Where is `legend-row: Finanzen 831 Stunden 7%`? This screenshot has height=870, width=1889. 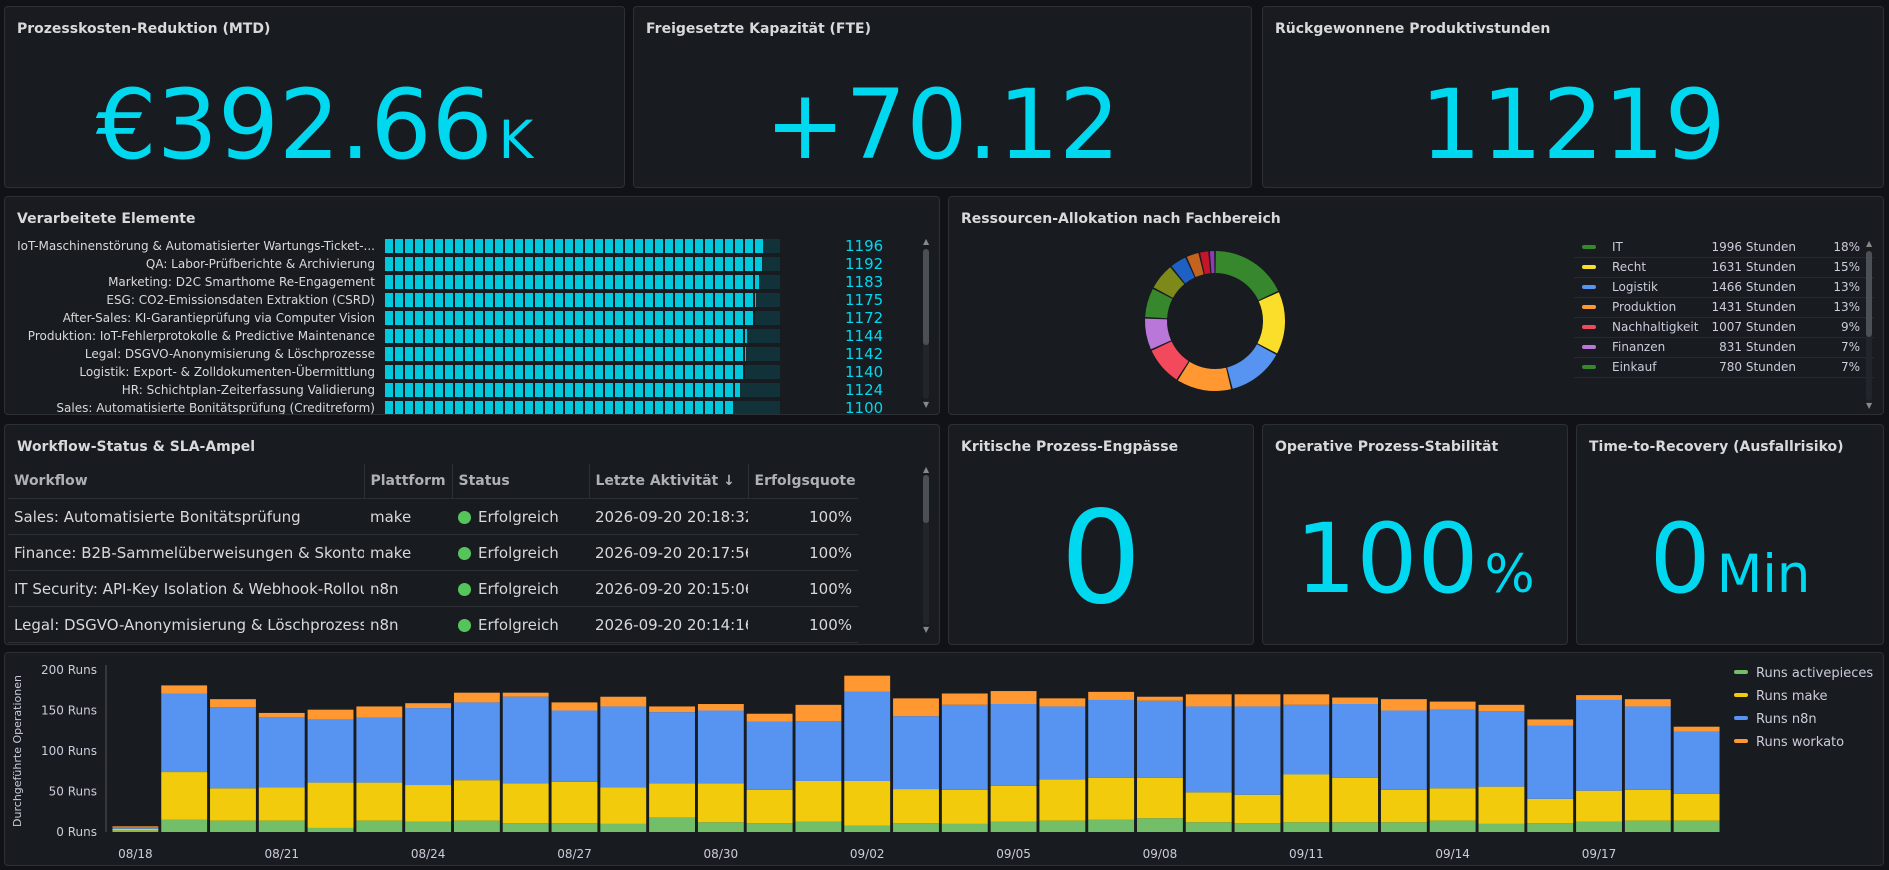 legend-row: Finanzen 831 Stunden 7% is located at coordinates (1724, 347).